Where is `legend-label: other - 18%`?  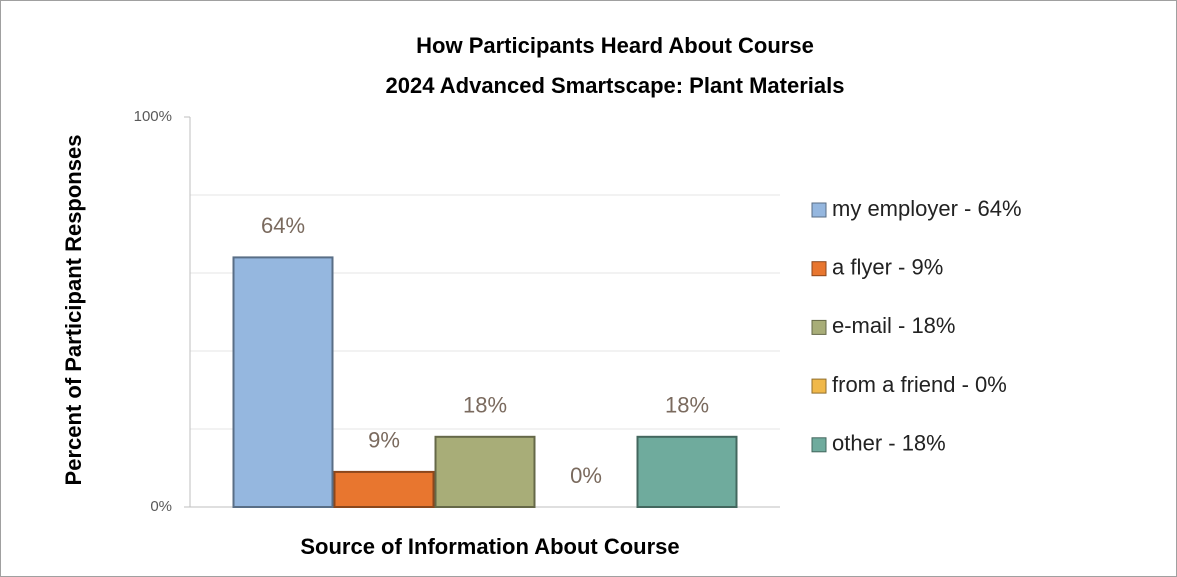 legend-label: other - 18% is located at coordinates (889, 443).